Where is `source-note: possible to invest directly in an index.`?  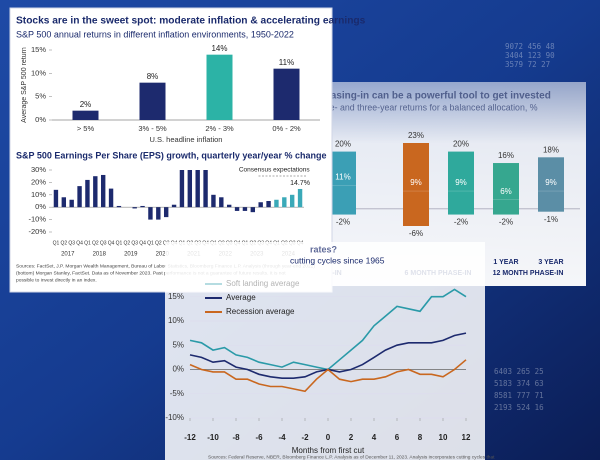 source-note: possible to invest directly in an index. is located at coordinates (56, 280).